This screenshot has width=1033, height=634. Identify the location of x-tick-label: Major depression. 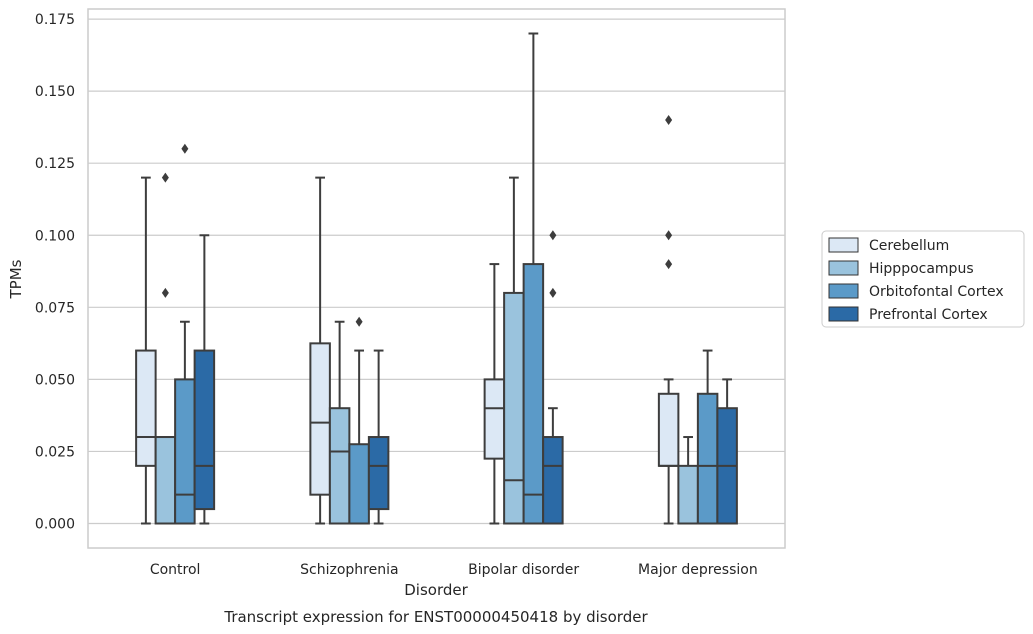
(698, 570).